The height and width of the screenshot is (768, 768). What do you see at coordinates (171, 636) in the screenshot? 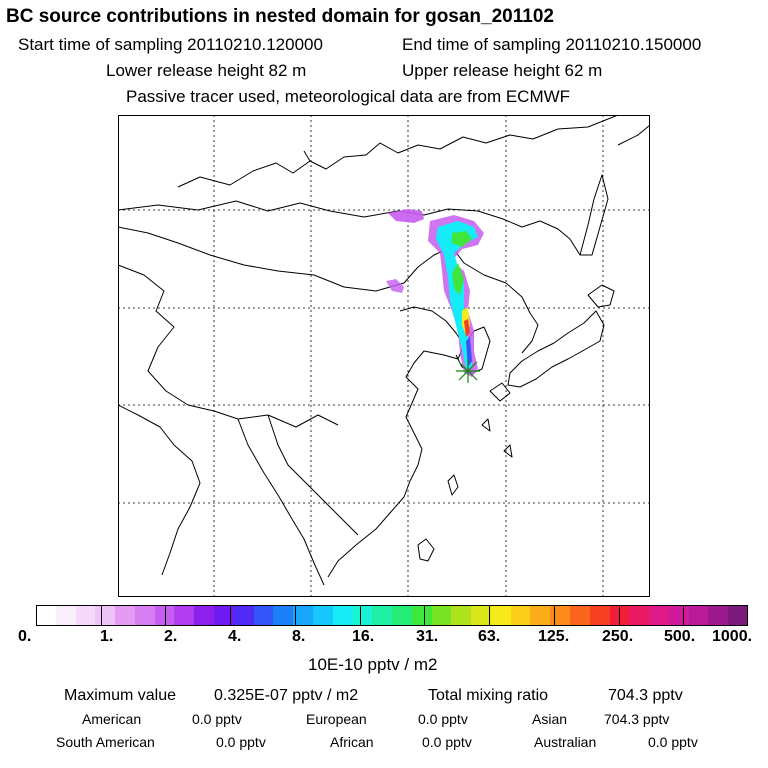
I see `colorbar-tick-label: 2.` at bounding box center [171, 636].